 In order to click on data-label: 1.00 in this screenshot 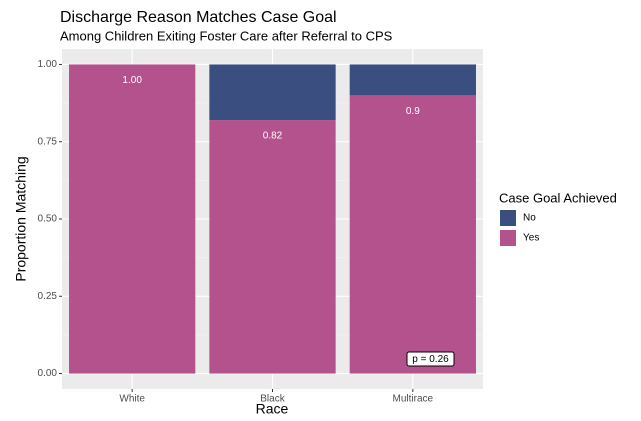, I will do `click(132, 80)`.